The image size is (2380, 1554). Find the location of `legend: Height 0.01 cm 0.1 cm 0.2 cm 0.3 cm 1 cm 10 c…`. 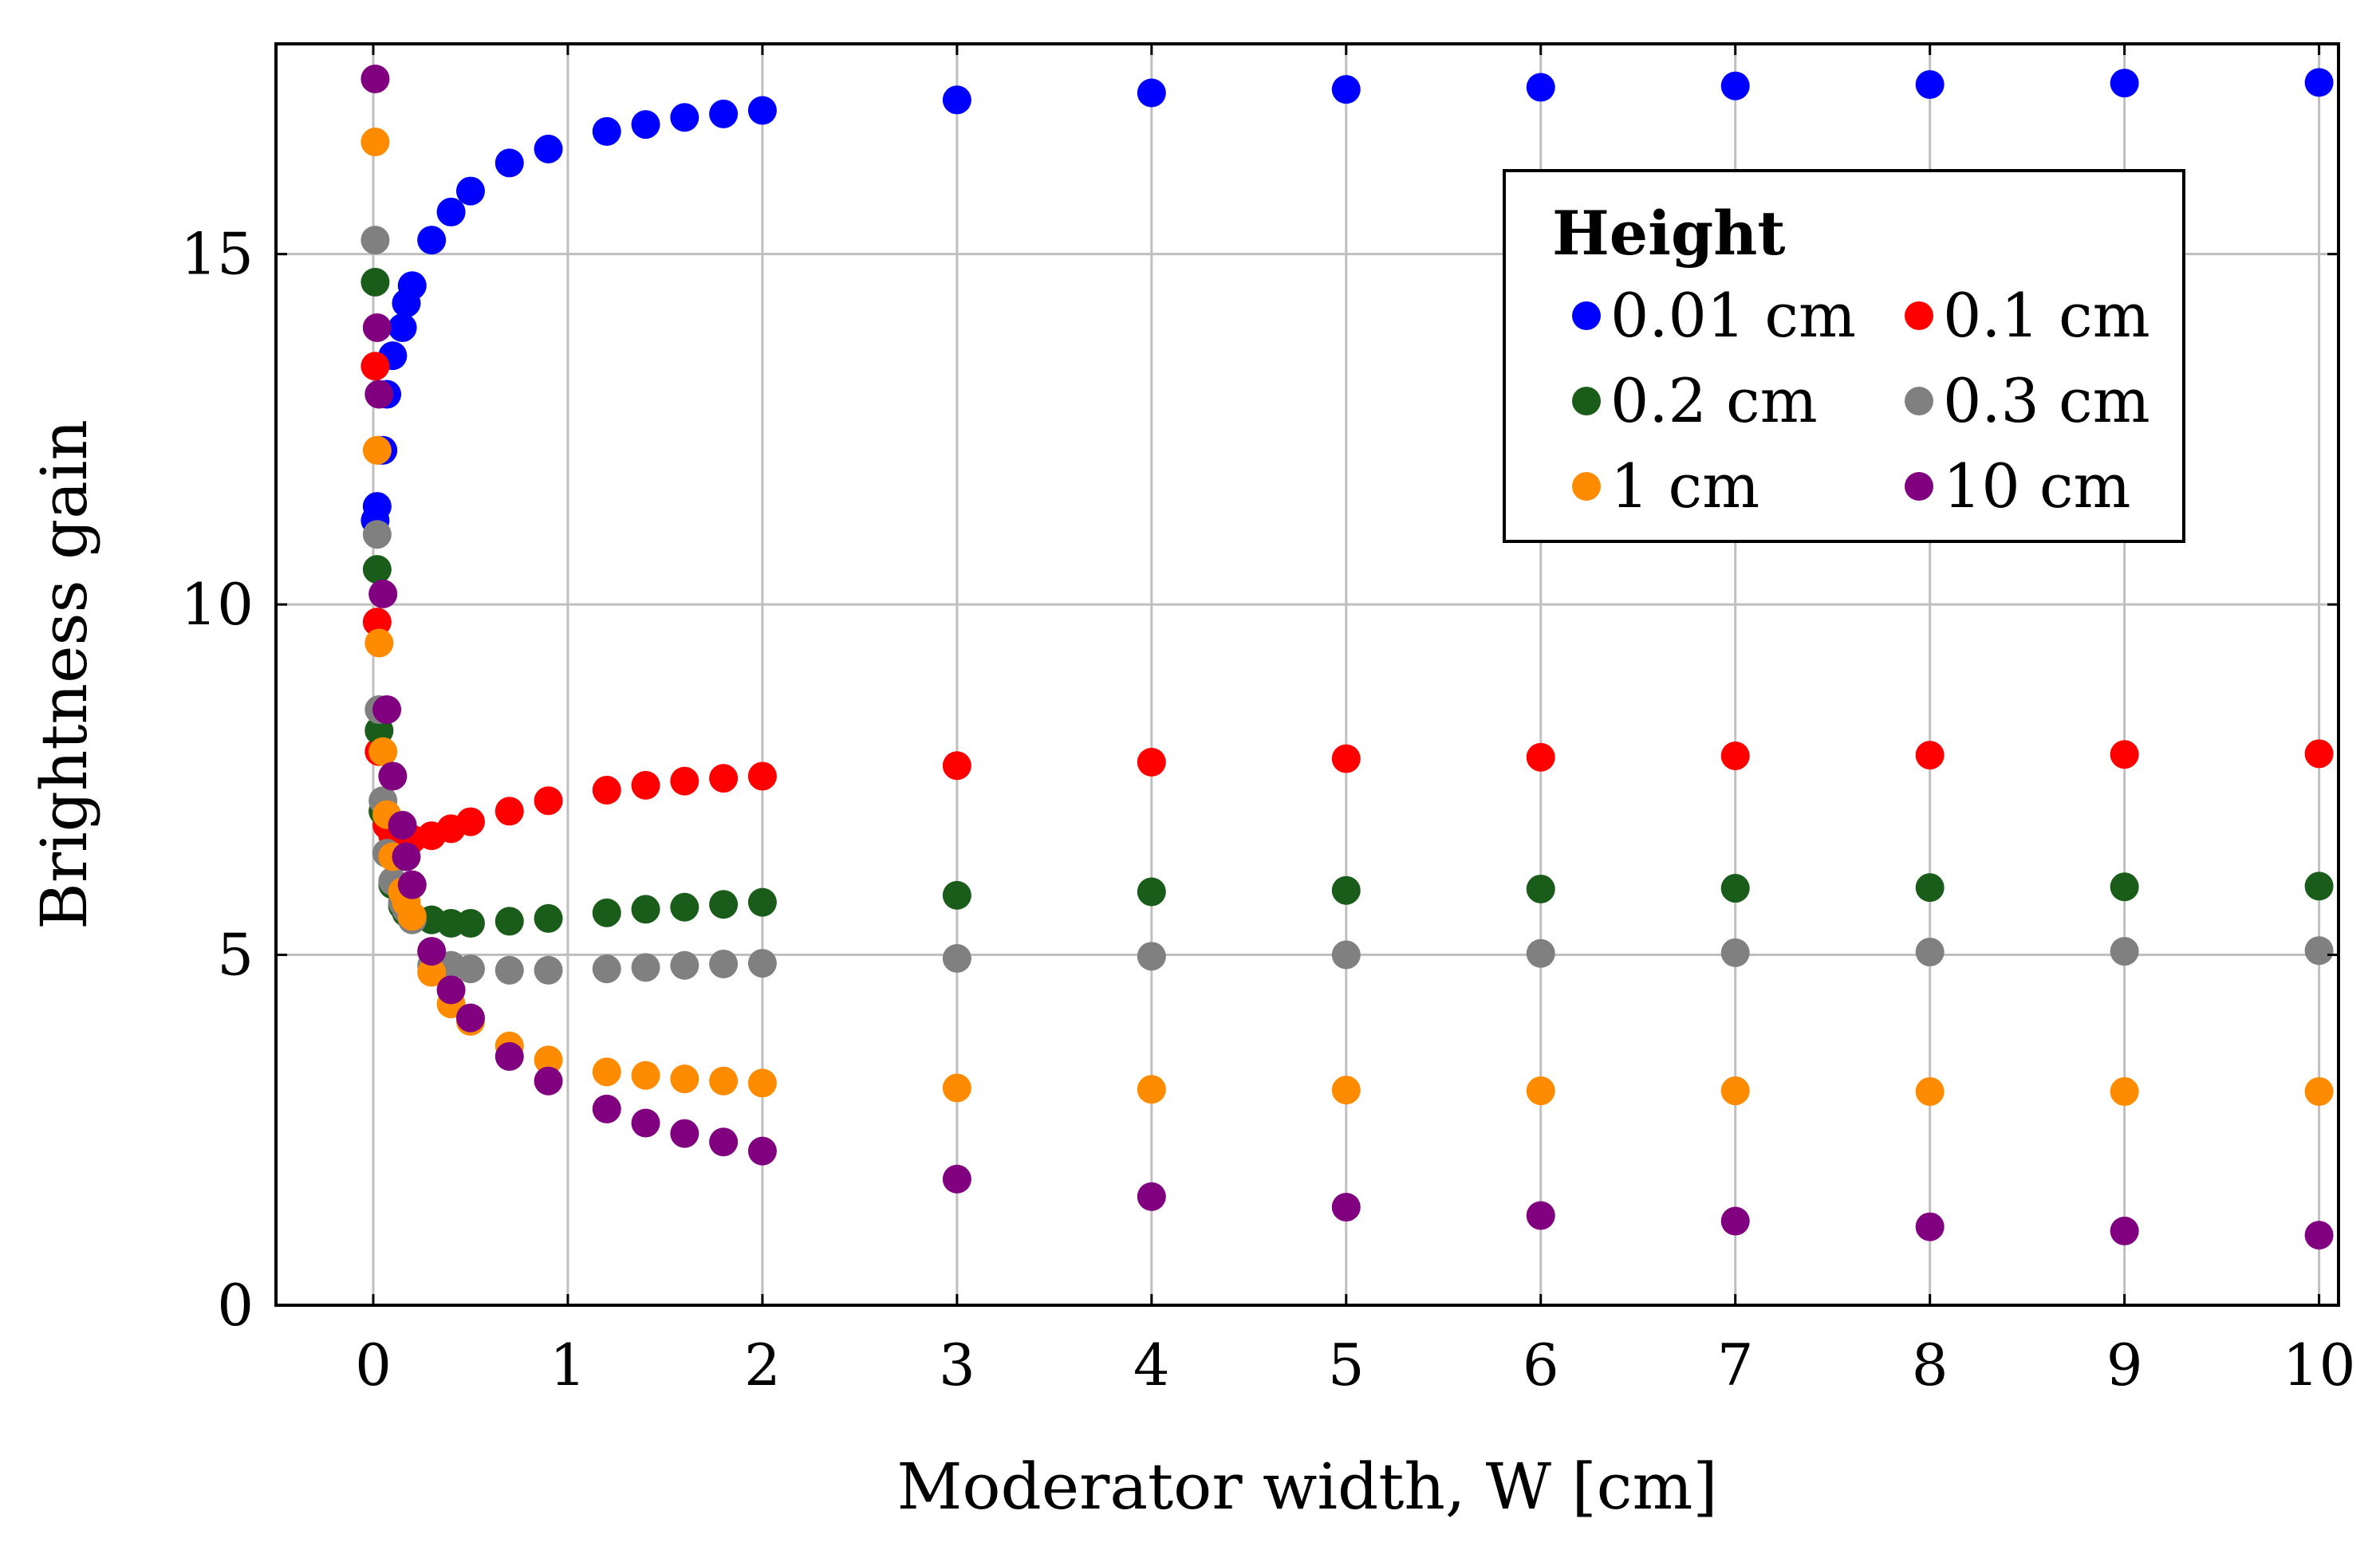

legend: Height 0.01 cm 0.1 cm 0.2 cm 0.3 cm 1 cm 10 c… is located at coordinates (1844, 356).